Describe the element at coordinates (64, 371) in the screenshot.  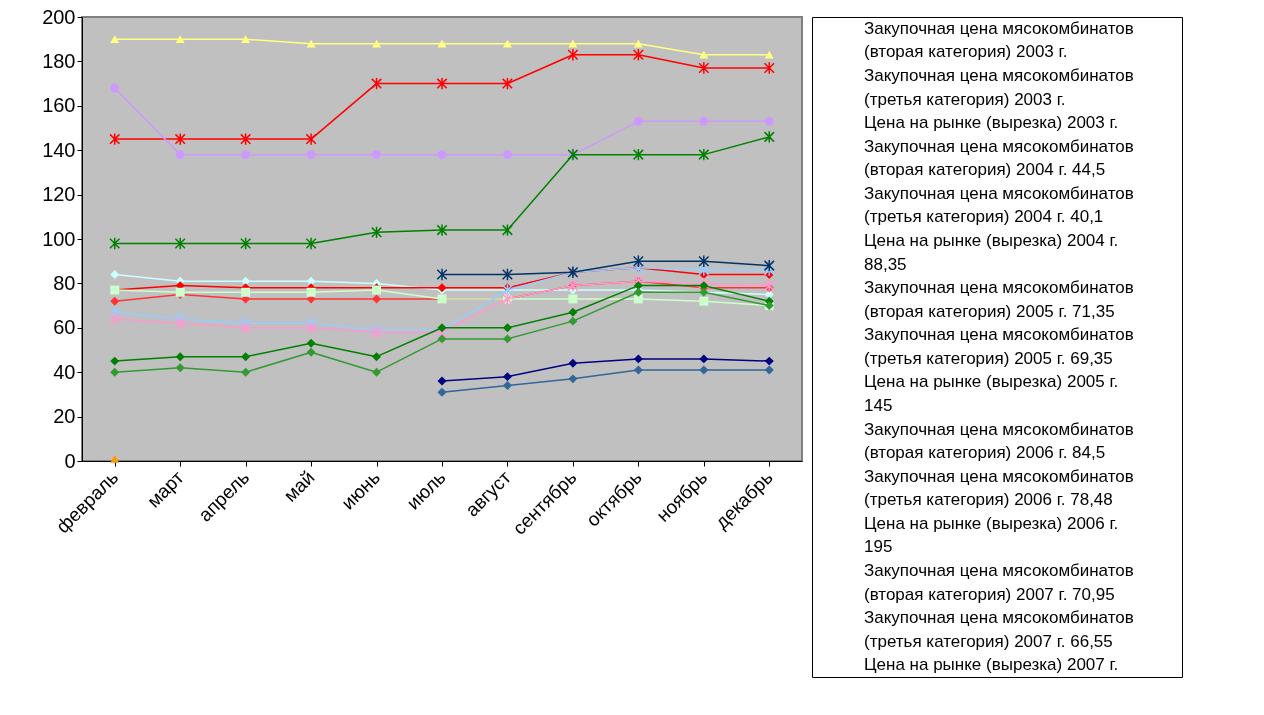
I see `y-tick-label: 40` at that location.